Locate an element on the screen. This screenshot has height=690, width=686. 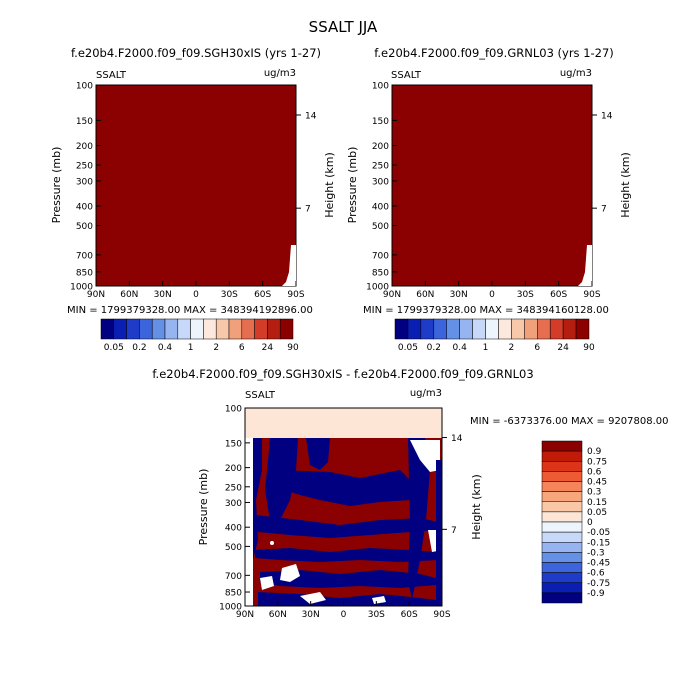
panel-2-xticks: 90N 60N 30N 0 30S 60S 90S is located at coordinates (492, 290).